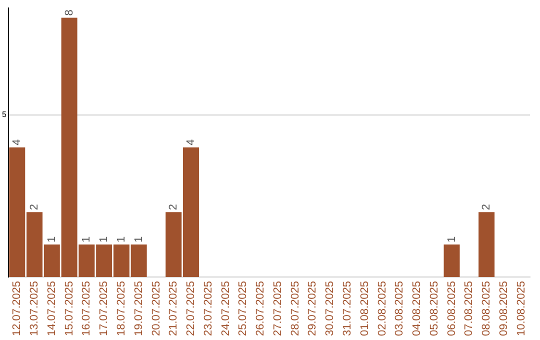  What do you see at coordinates (434, 308) in the screenshot?
I see `x-tick-label: 05.08.2025` at bounding box center [434, 308].